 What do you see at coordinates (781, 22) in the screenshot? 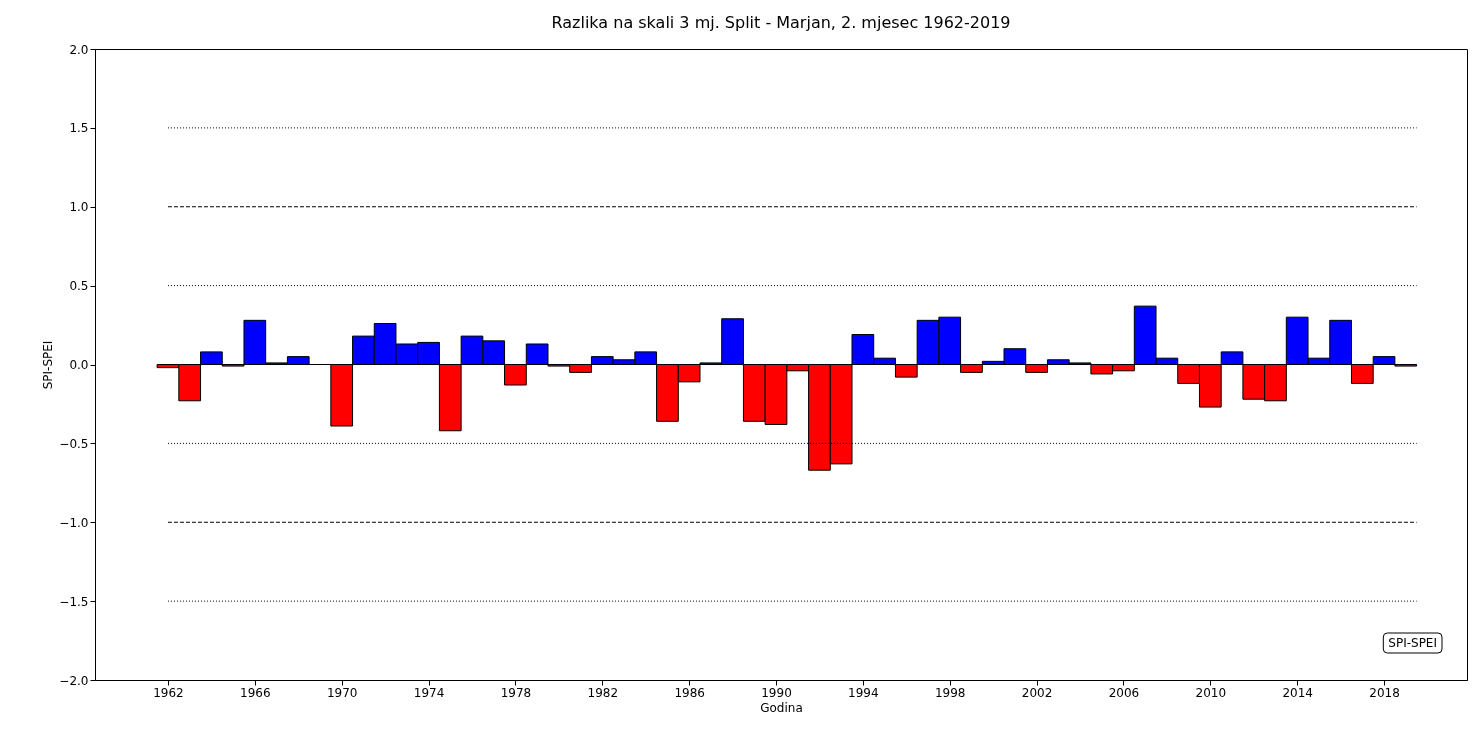
I see `chart-title: Razlika na skali 3 mj. Split - Marjan, 2. mjesec 1962-2019` at bounding box center [781, 22].